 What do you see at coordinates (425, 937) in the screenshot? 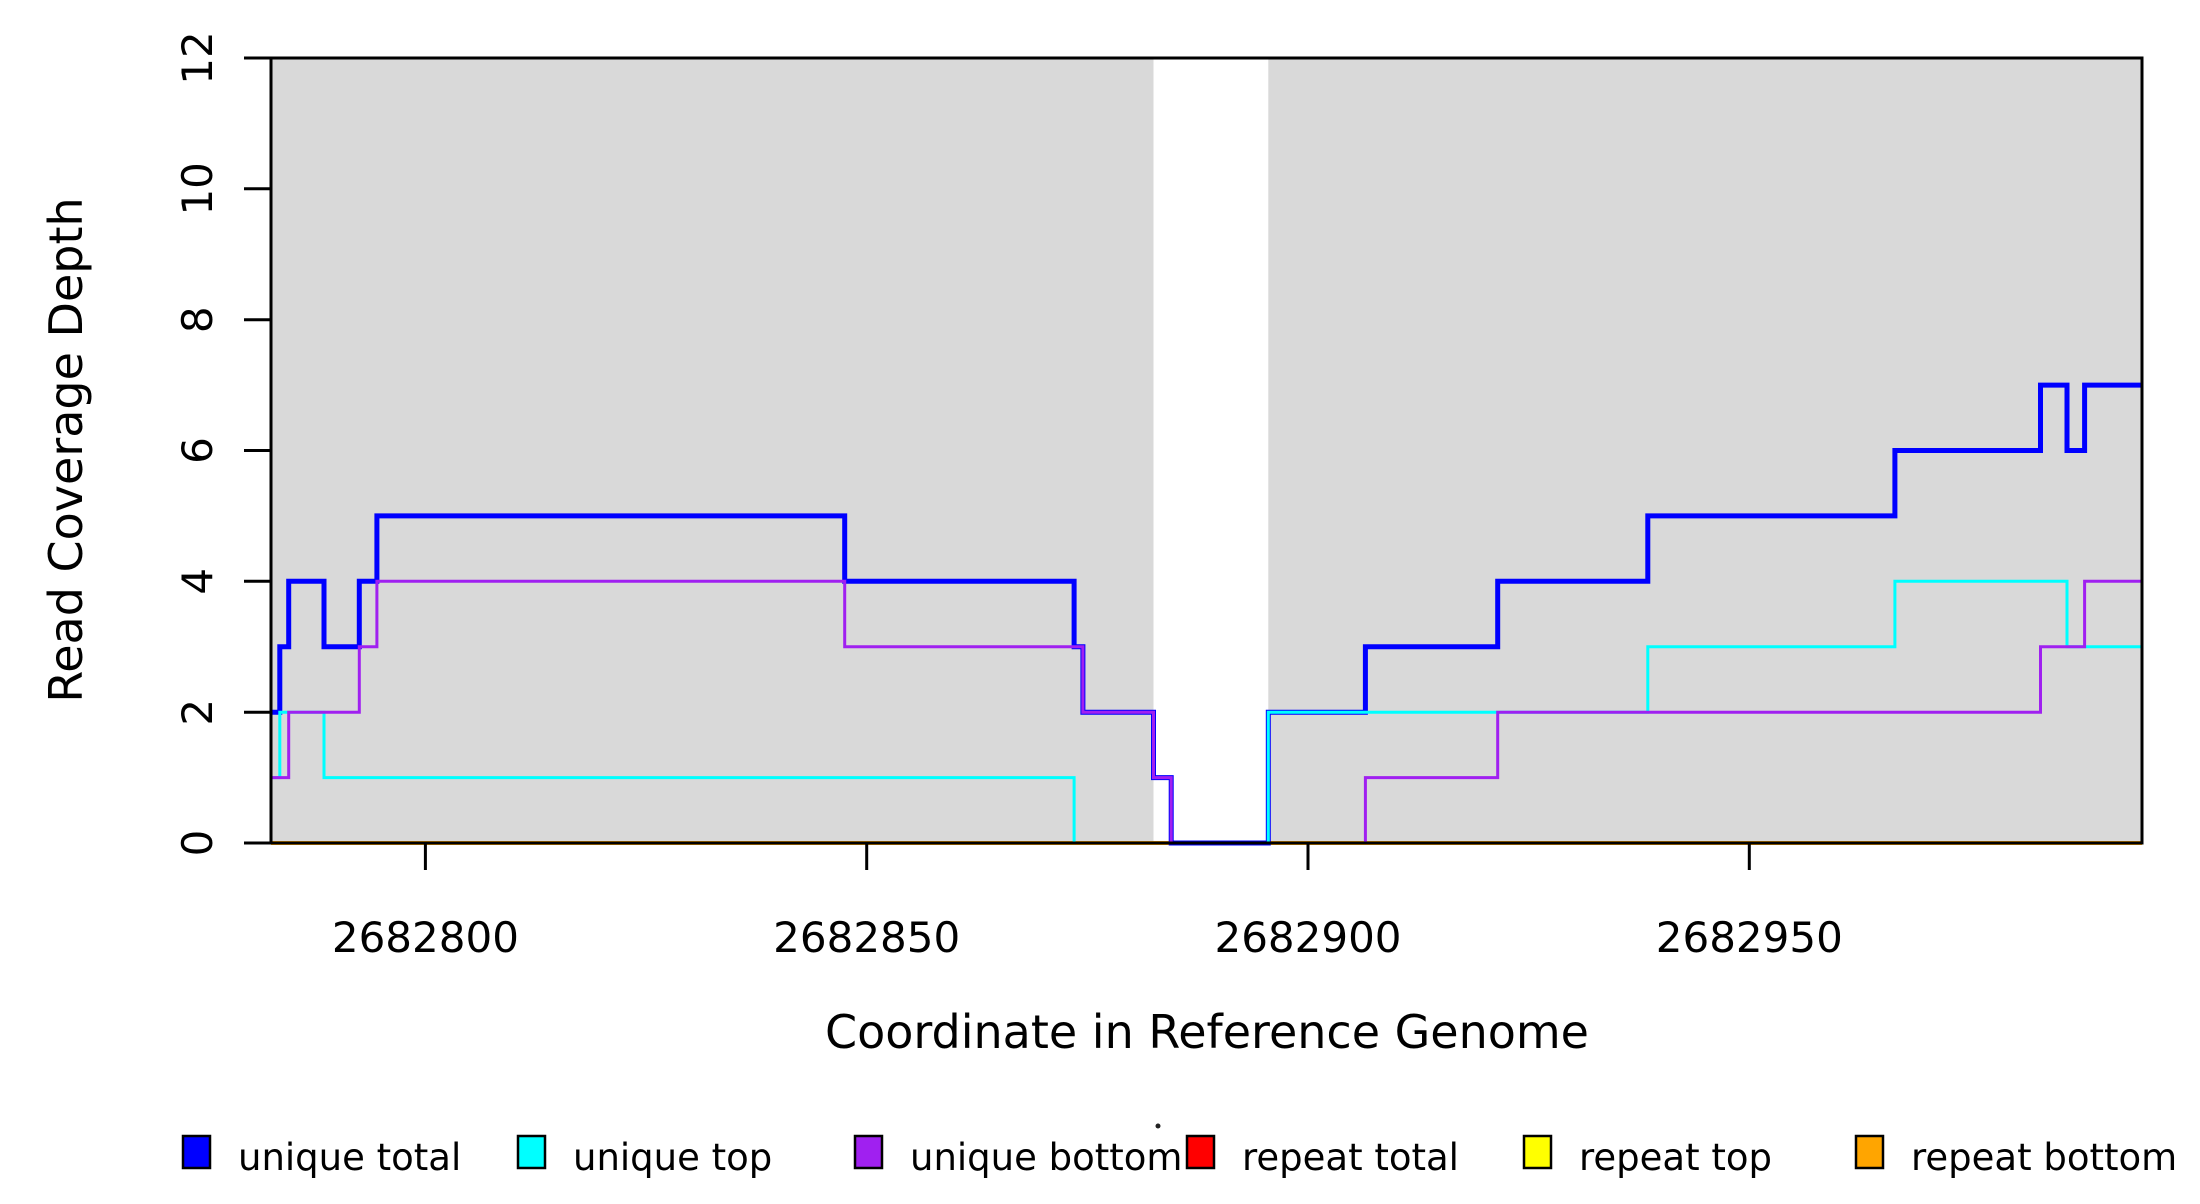
I see `x-tick-label: 2682800` at bounding box center [425, 937].